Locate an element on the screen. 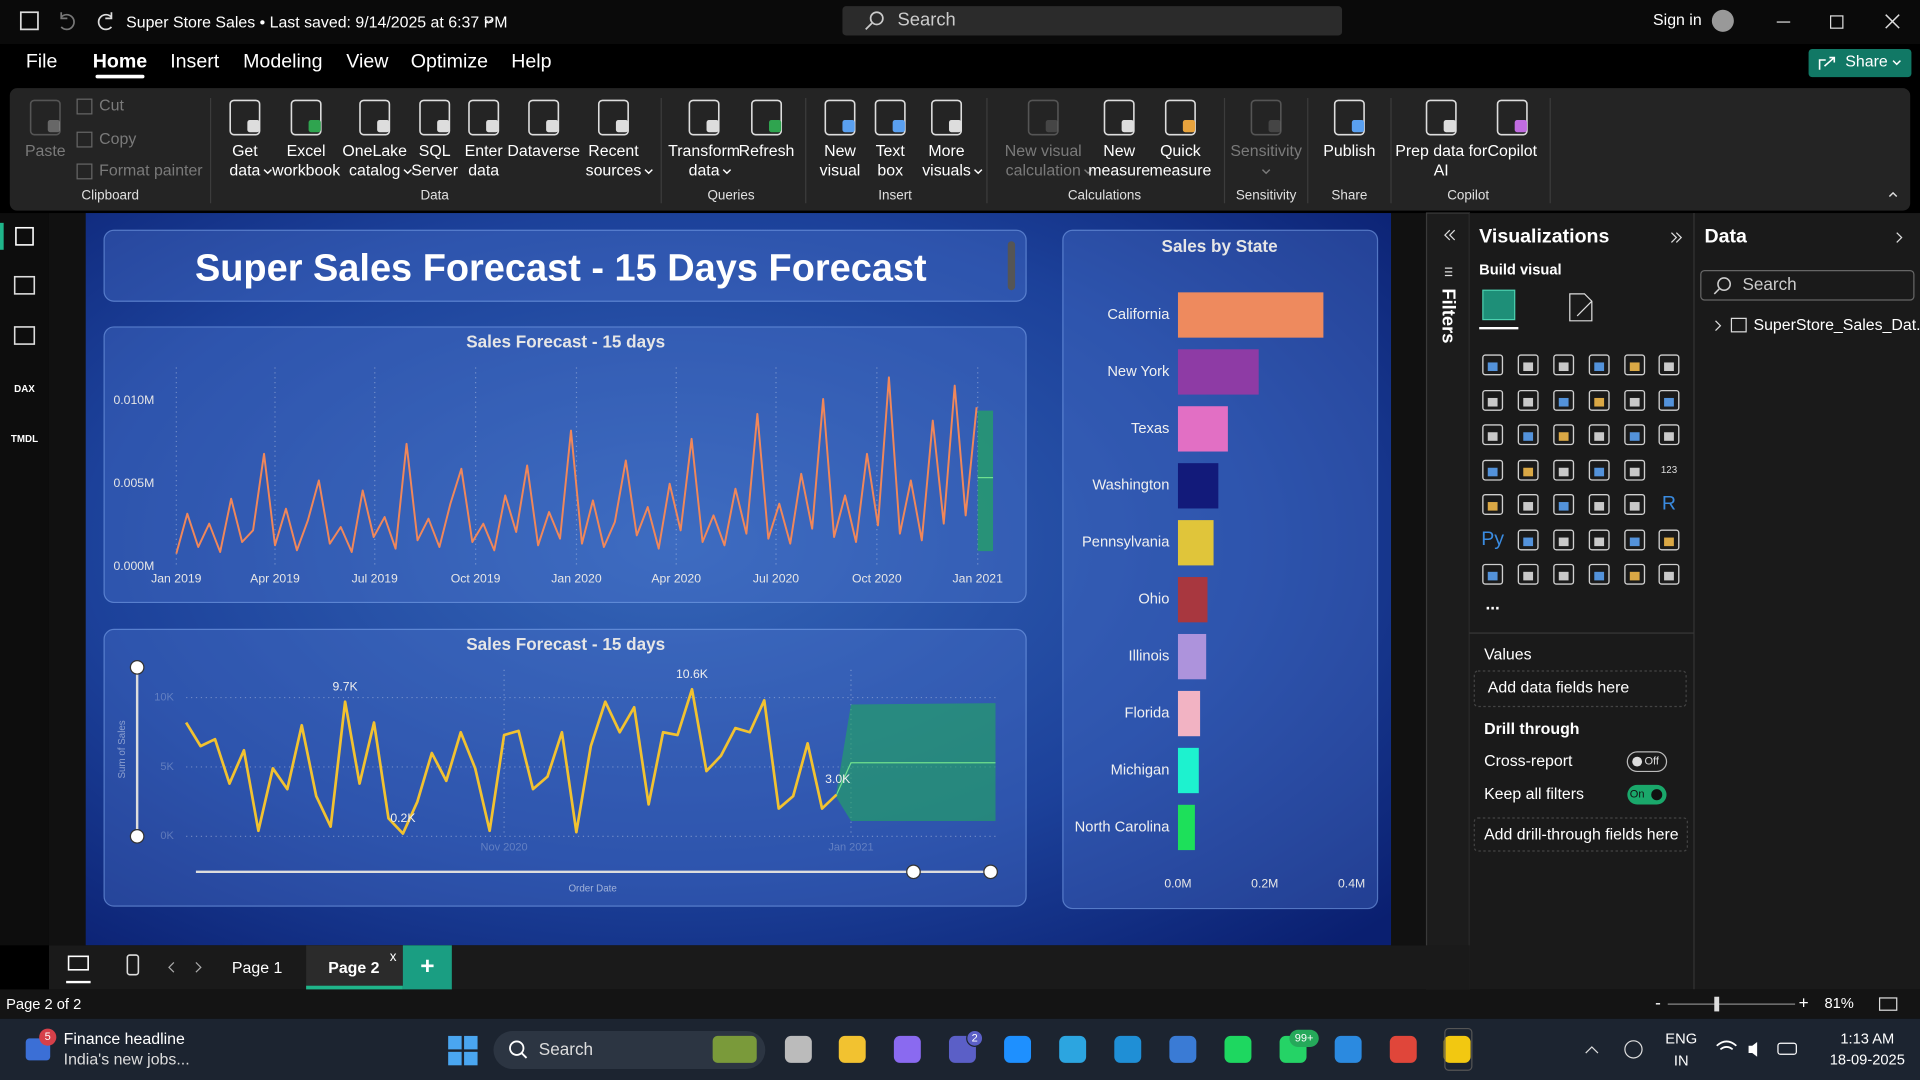  data-search is located at coordinates (1807, 285).